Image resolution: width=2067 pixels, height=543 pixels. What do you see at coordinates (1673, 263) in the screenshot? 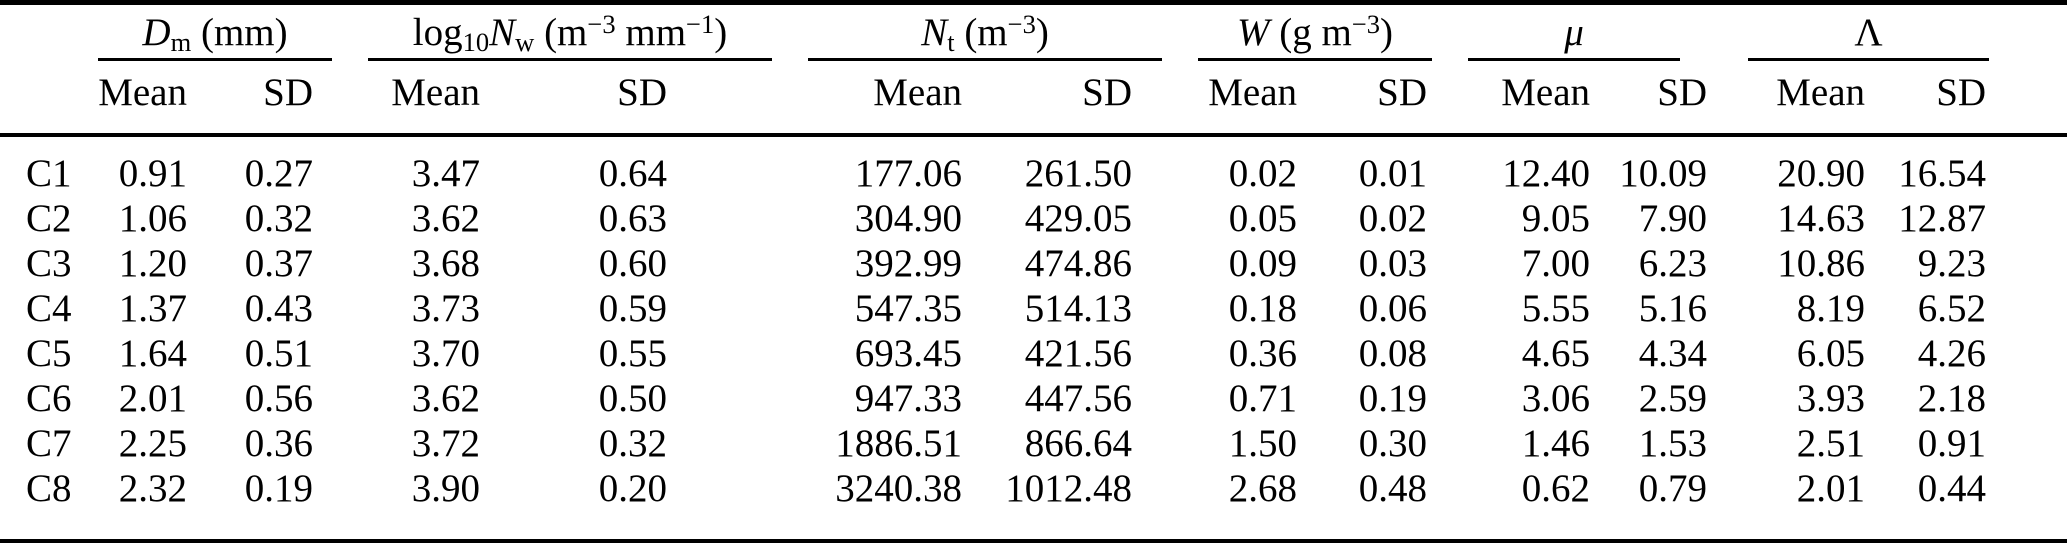
I see `value-cell: 6.23` at bounding box center [1673, 263].